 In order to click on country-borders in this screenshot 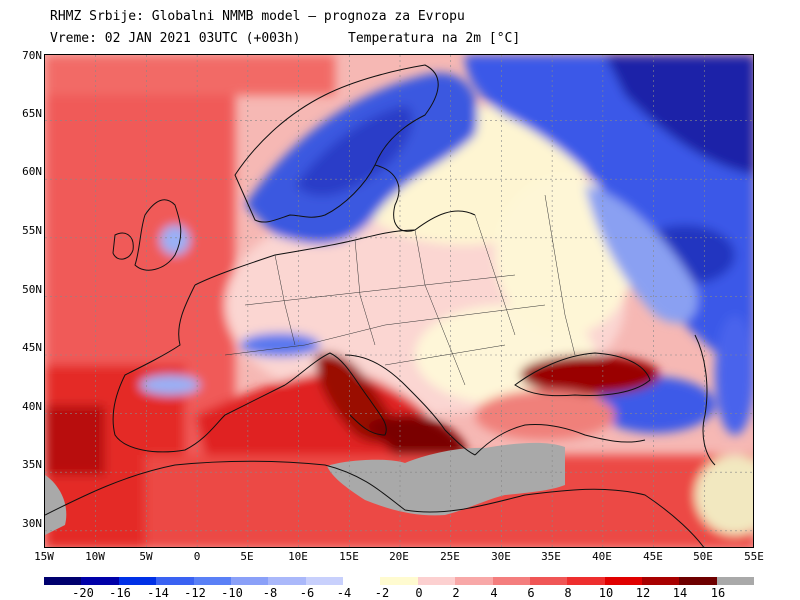, I will do `click(400, 290)`.